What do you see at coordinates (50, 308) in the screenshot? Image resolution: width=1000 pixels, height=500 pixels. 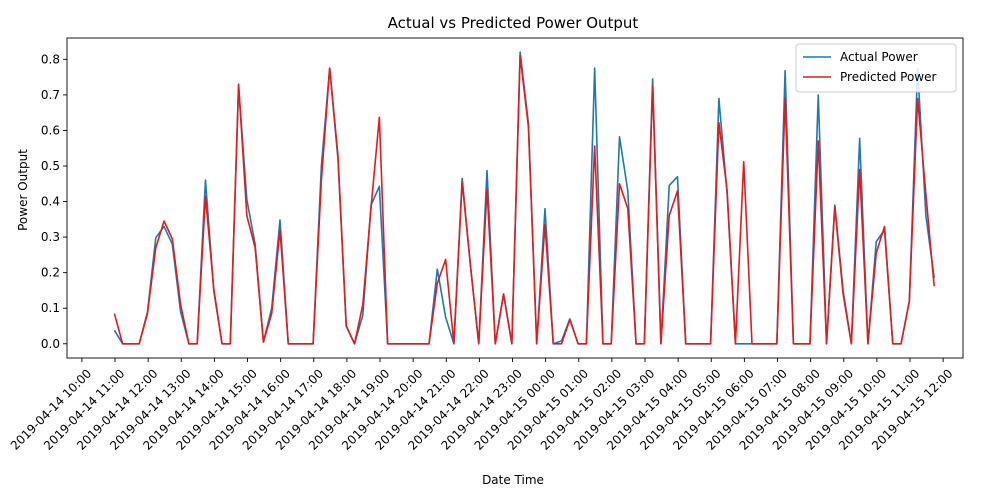 I see `y-tick-label: 0.1` at bounding box center [50, 308].